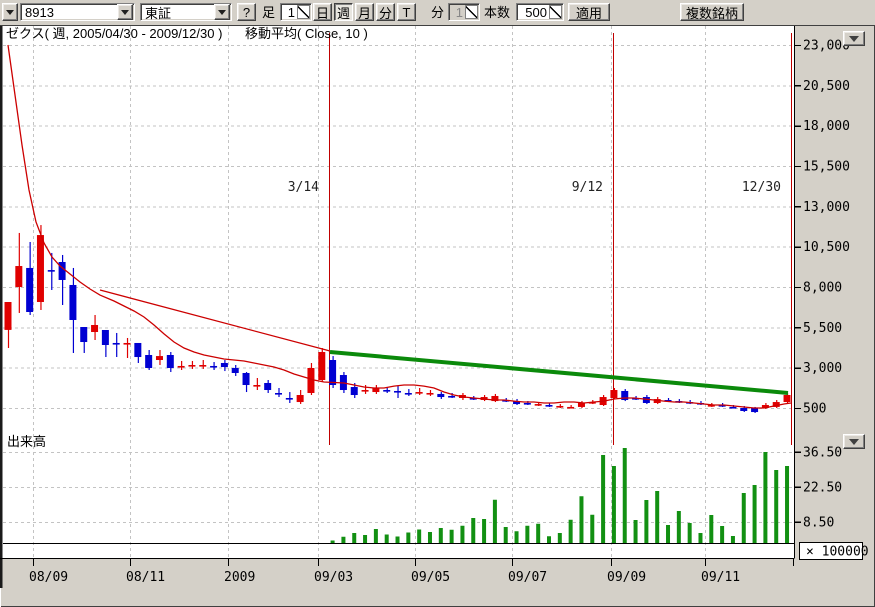 The image size is (875, 607). I want to click on x-axis-label: 08/09, so click(48, 577).